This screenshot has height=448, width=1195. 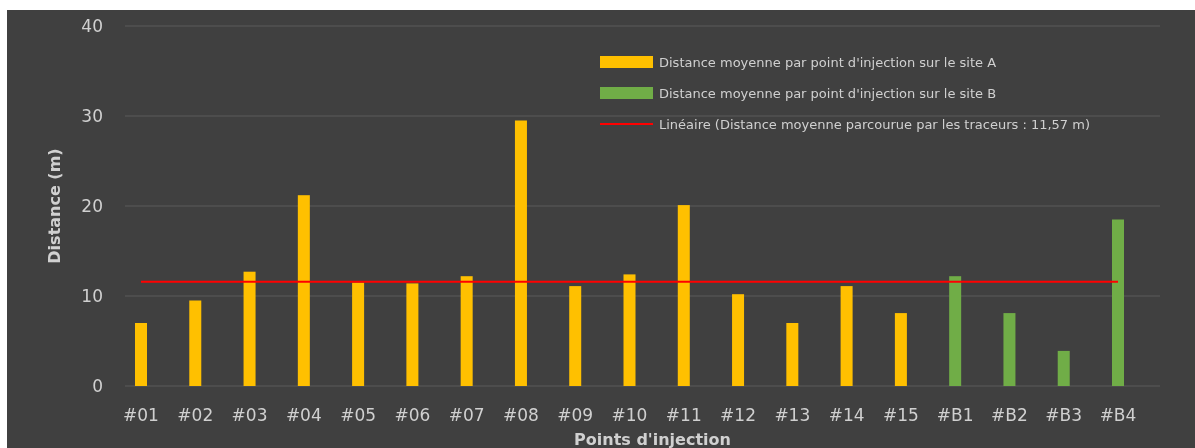 I want to click on x-axis-title: Points d'injection, so click(x=652, y=439).